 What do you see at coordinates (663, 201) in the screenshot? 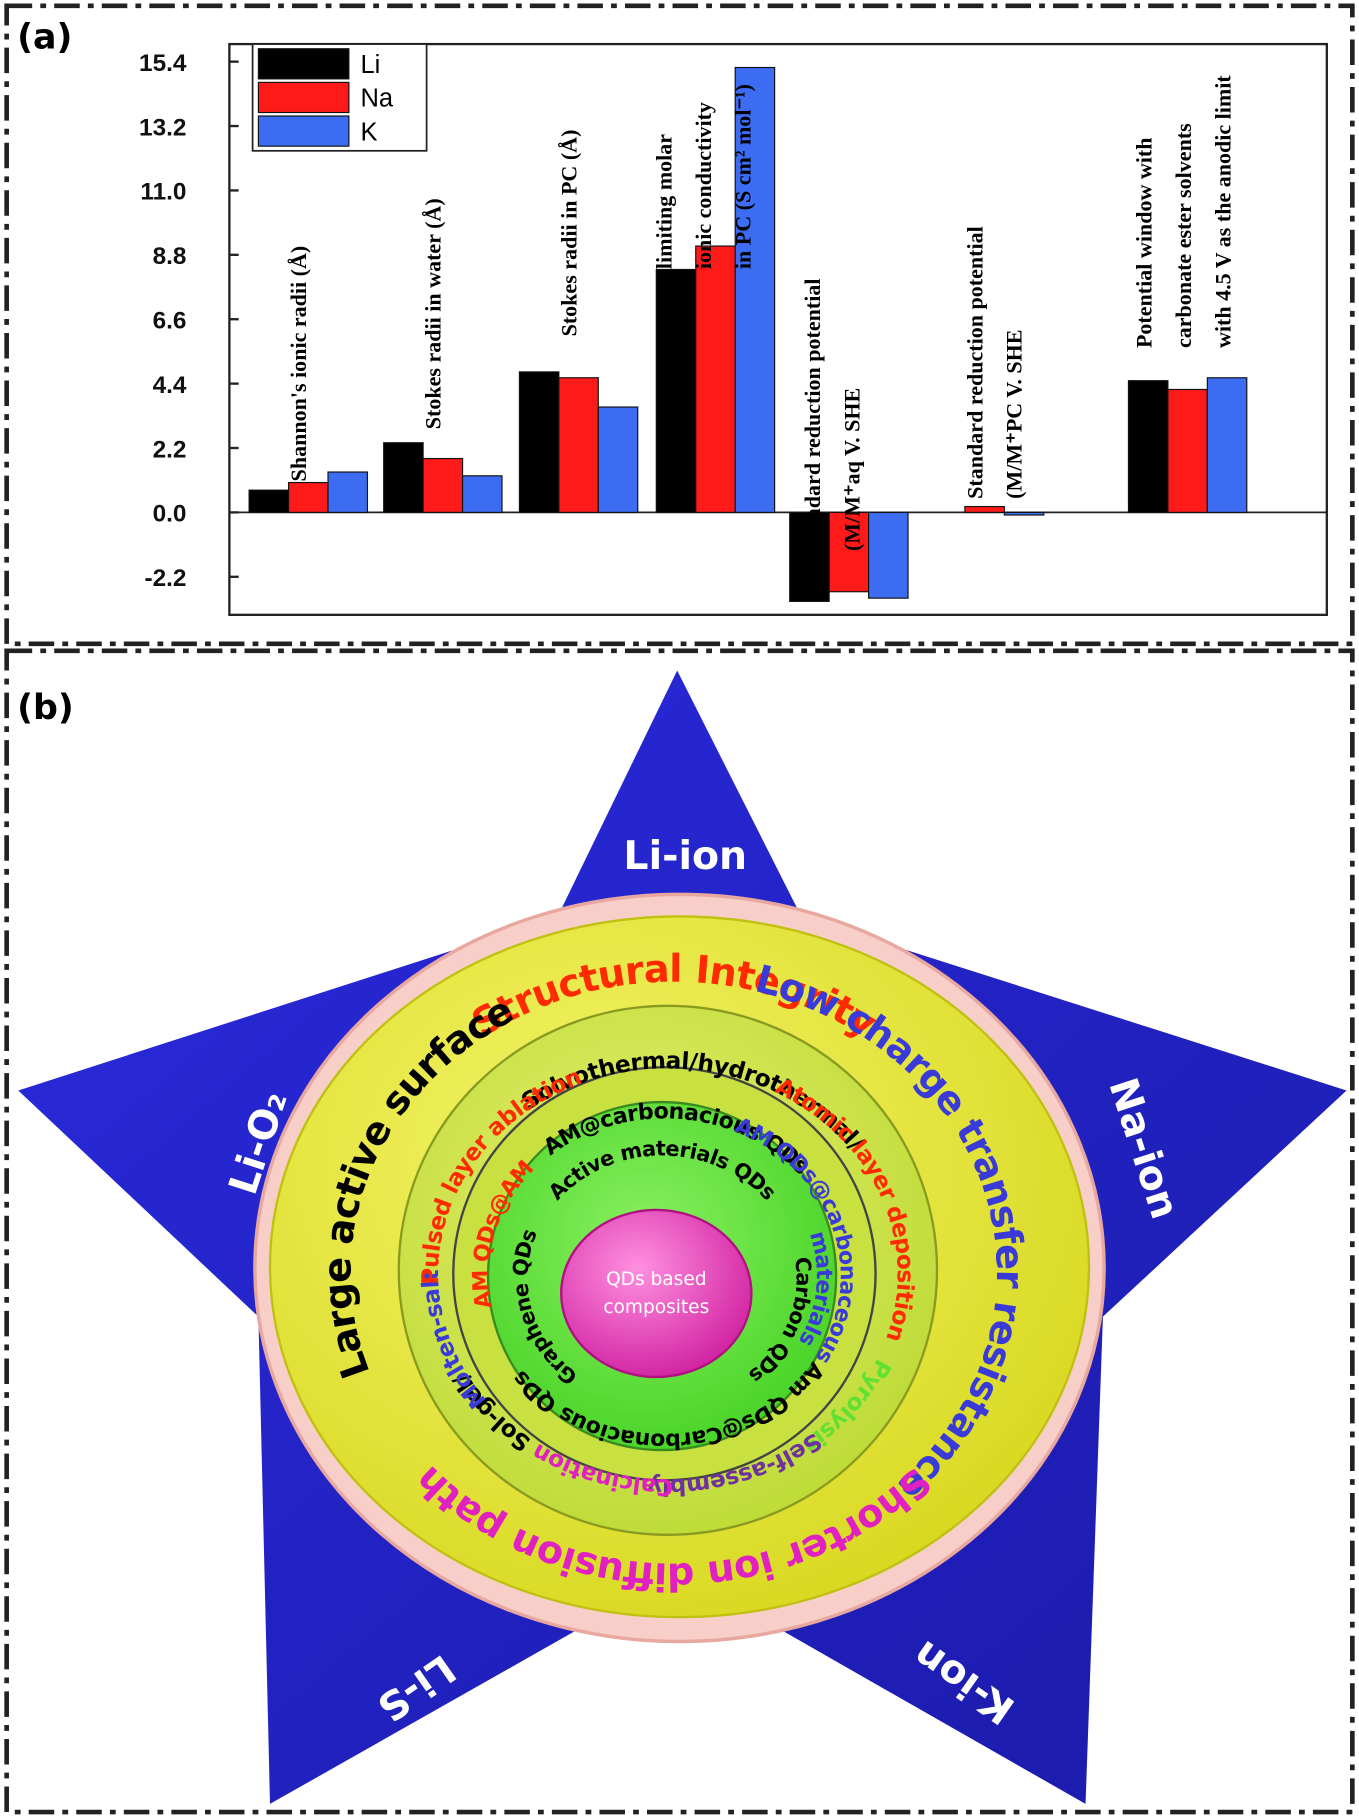
I see `category-label: limiting molar` at bounding box center [663, 201].